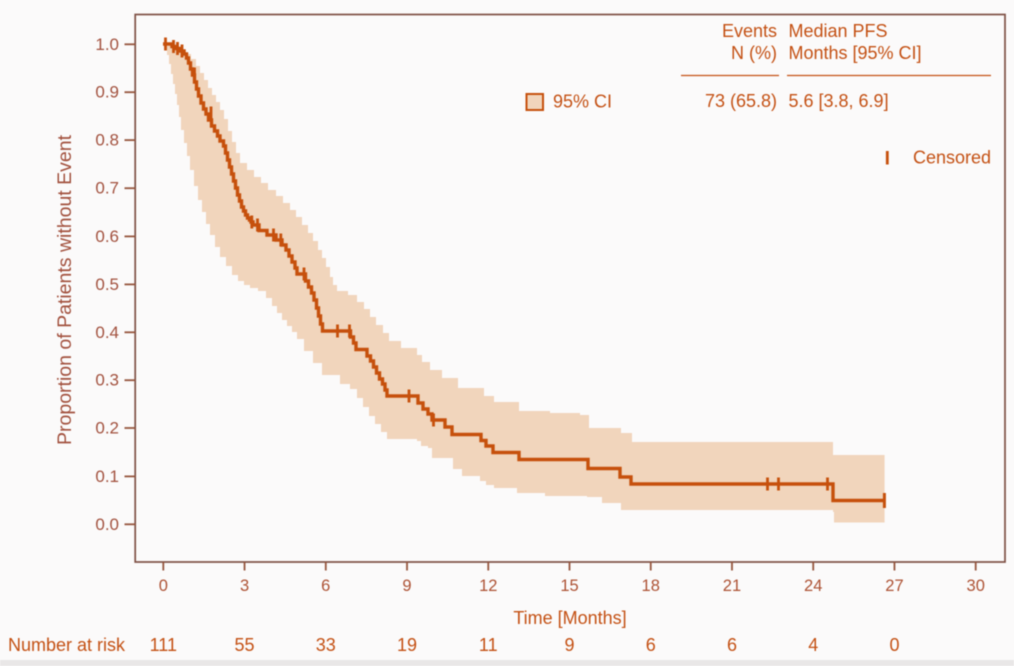  Describe the element at coordinates (952, 158) in the screenshot. I see `svg-text: Censored` at that location.